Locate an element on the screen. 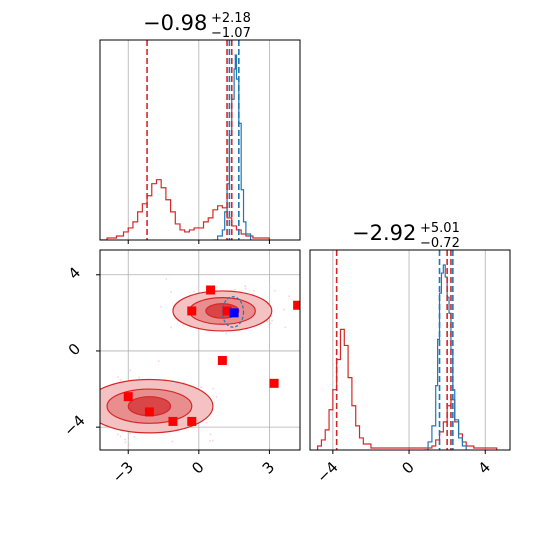  hist1-blue-series is located at coordinates (445, 357).